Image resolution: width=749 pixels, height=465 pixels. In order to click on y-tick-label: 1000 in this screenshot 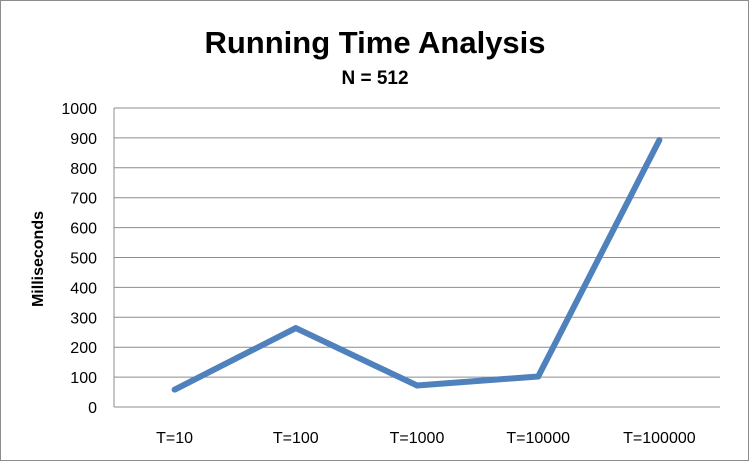, I will do `click(79, 109)`.